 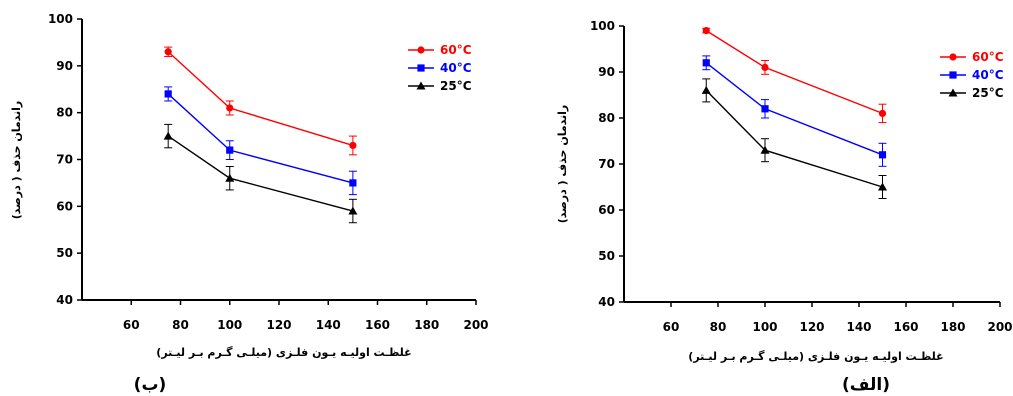 What do you see at coordinates (150, 385) in the screenshot?
I see `panel-label: (ب)` at bounding box center [150, 385].